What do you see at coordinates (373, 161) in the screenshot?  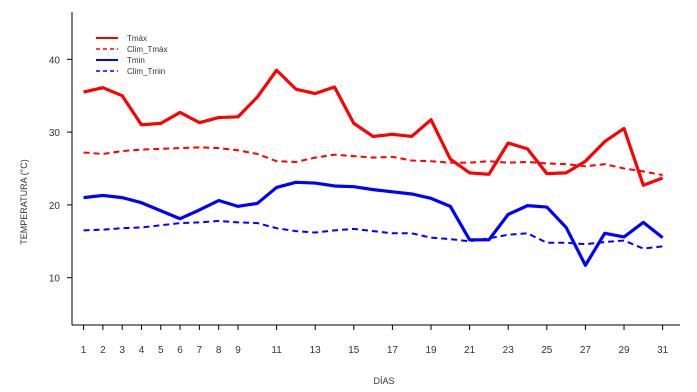 I see `series-line-clim-tm-x` at bounding box center [373, 161].